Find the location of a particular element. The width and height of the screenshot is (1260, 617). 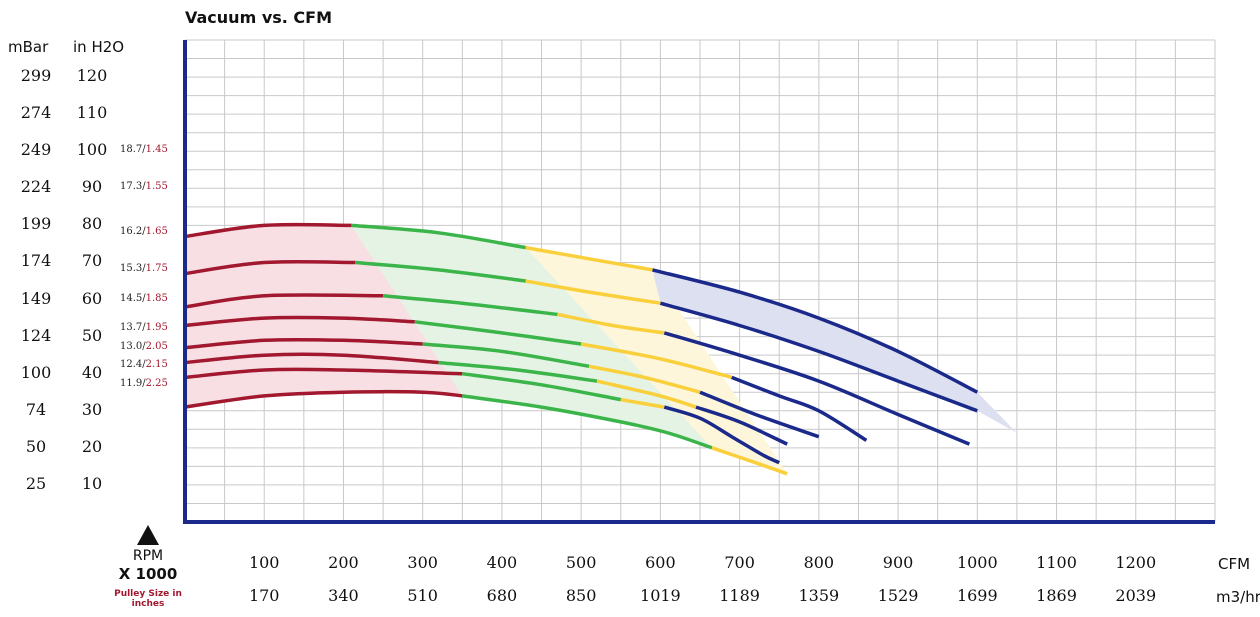

y-tick-inh2o: 50 is located at coordinates (92, 335).